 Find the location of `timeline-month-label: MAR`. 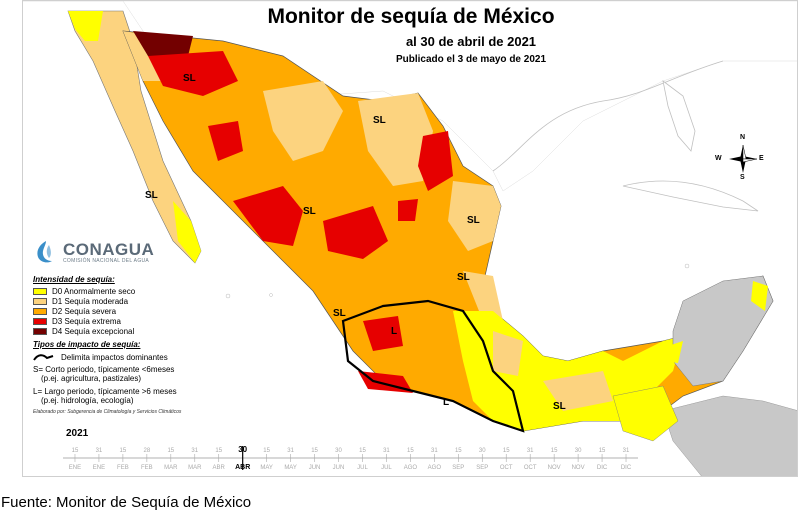

timeline-month-label: MAR is located at coordinates (195, 468).